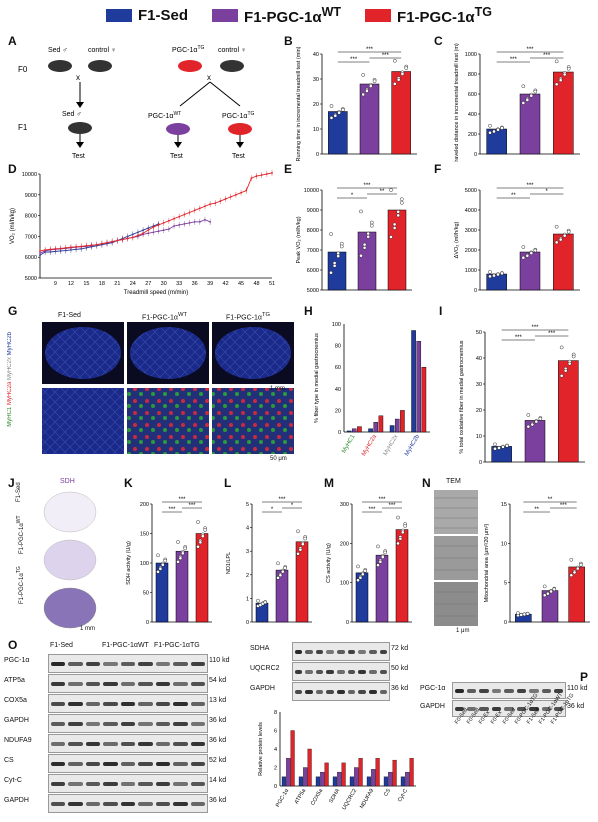 The width and height of the screenshot is (598, 822). What do you see at coordinates (266, 315) in the screenshot?
I see `g-title-3-sup: TG` at bounding box center [266, 315].